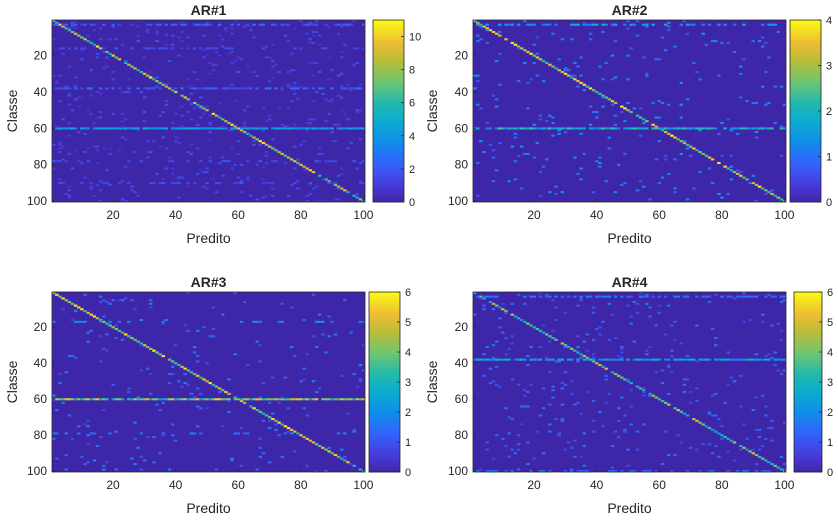 This screenshot has height=522, width=838. I want to click on colorbar, so click(805, 111).